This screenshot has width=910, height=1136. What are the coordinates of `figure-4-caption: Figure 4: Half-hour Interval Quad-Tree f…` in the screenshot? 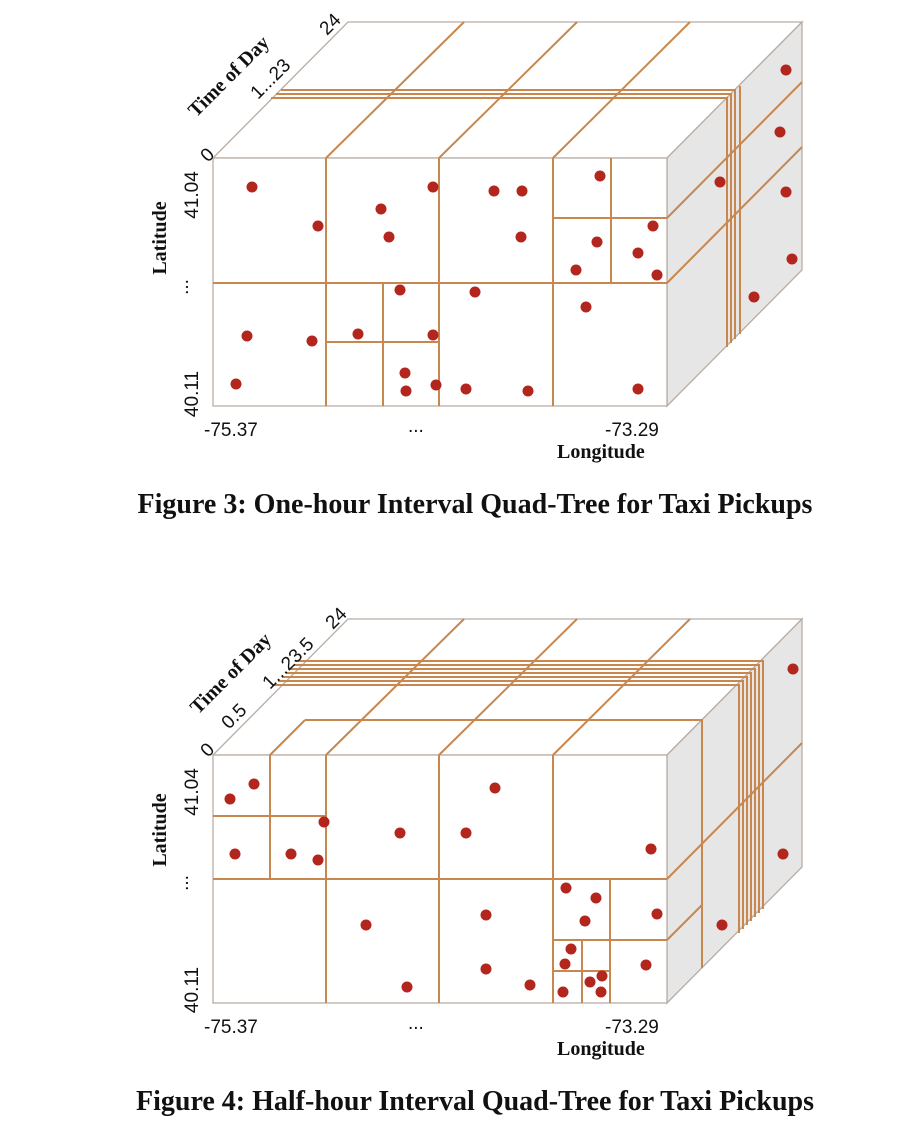 It's located at (475, 1101).